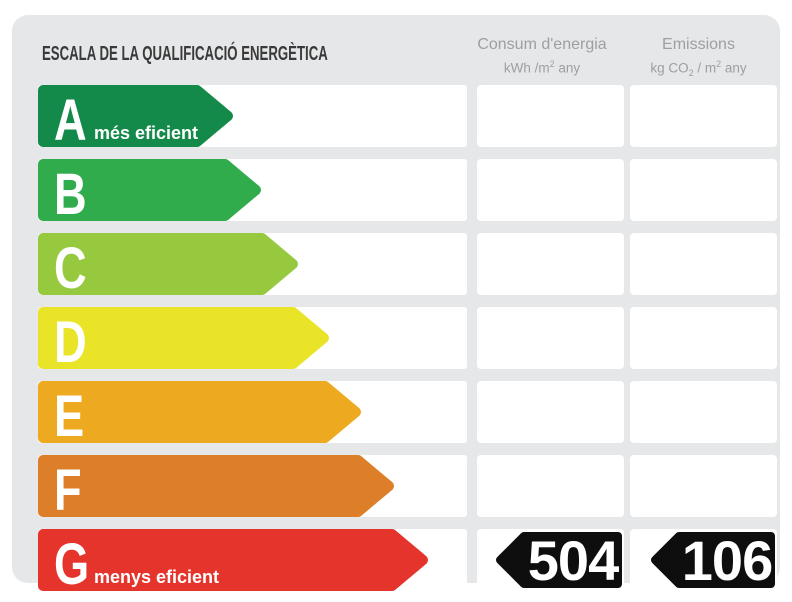 The image size is (792, 602). I want to click on consum-cell-D, so click(550, 338).